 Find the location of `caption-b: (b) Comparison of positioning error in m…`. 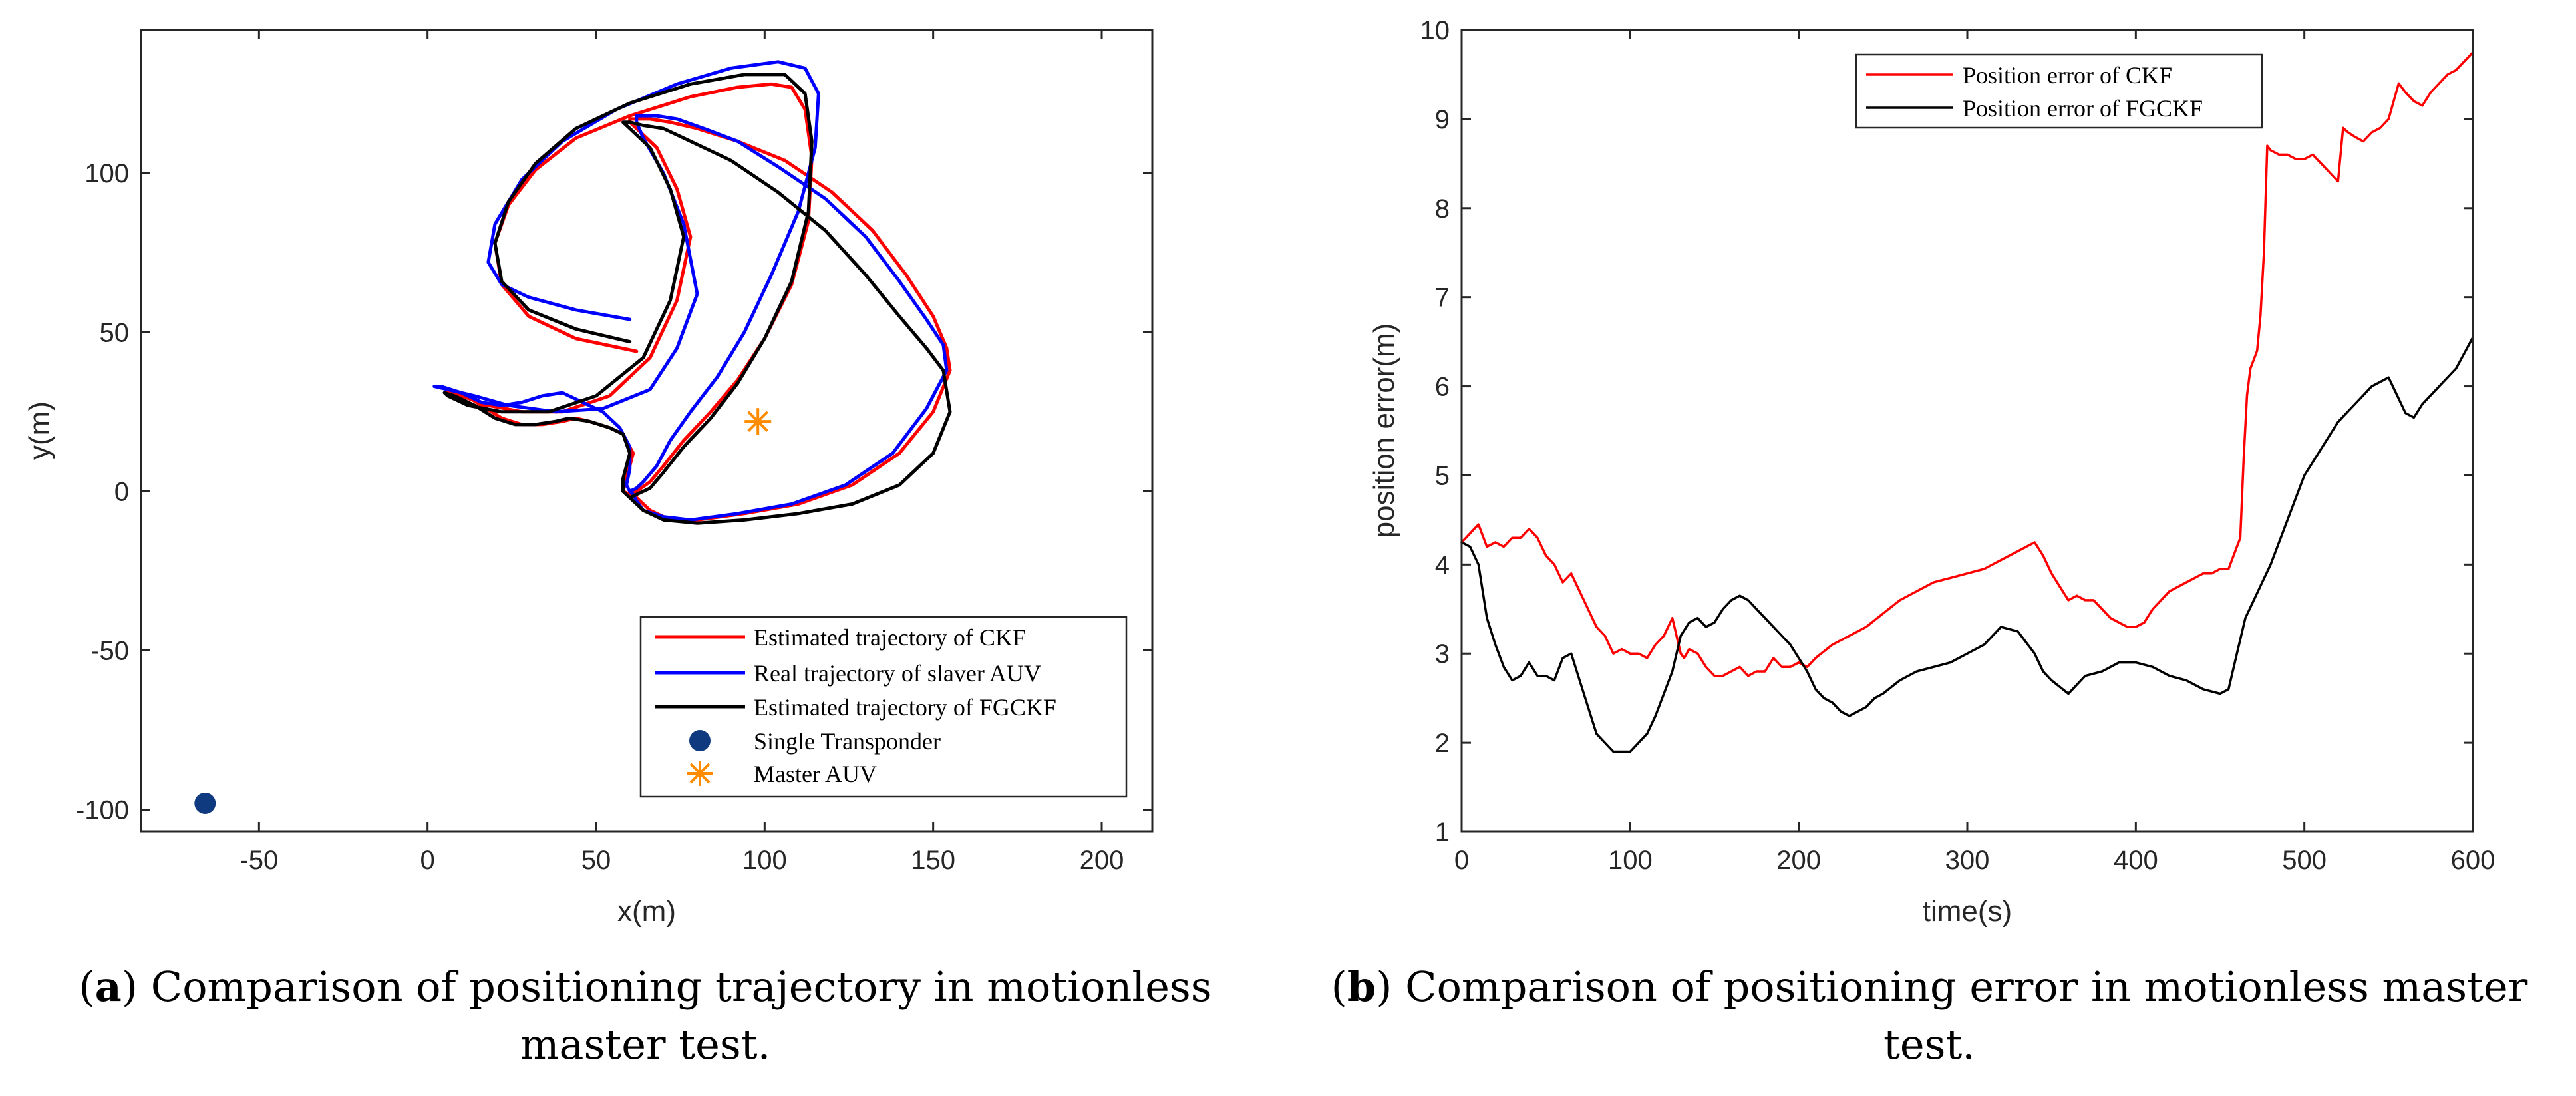

caption-b: (b) Comparison of positioning error in m… is located at coordinates (1929, 1015).